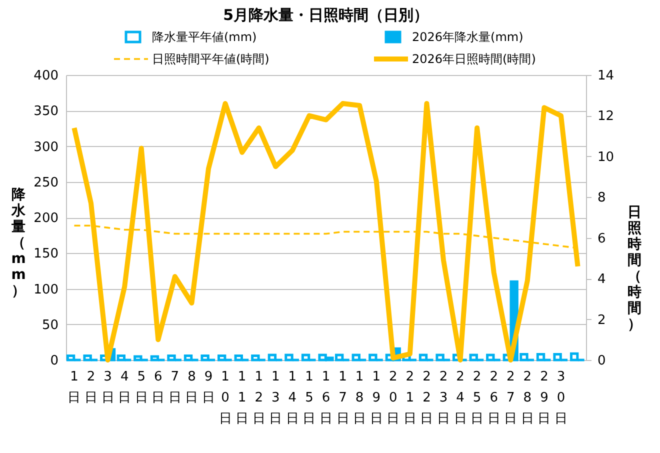 The image size is (660, 453). I want to click on x-tick-label: 16日, so click(326, 398).